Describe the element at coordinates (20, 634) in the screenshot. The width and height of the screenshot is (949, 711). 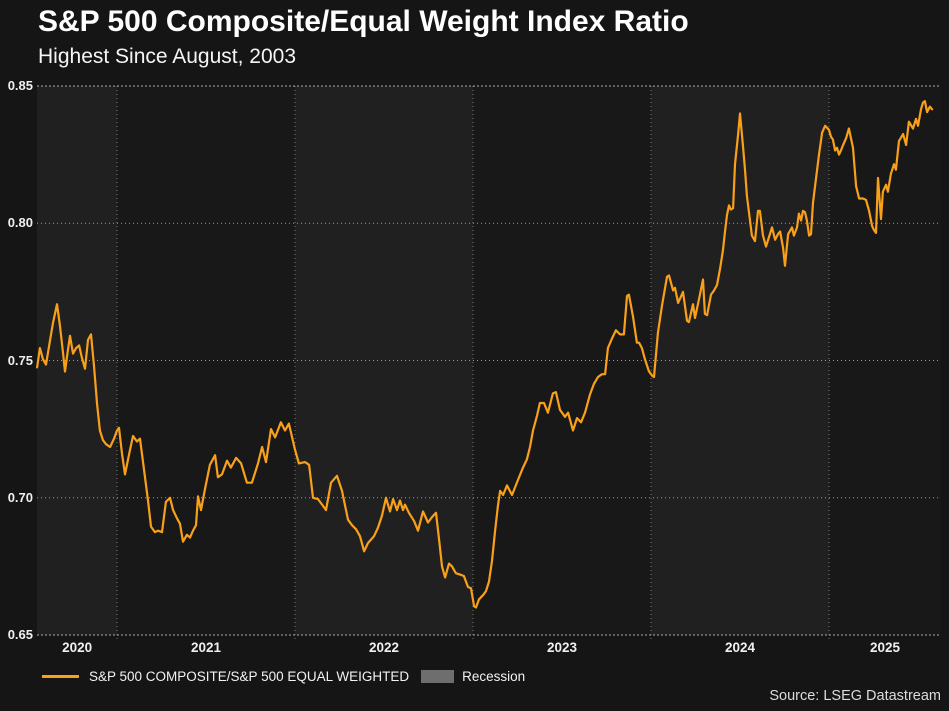
I see `y-tick-label: 0.65` at that location.